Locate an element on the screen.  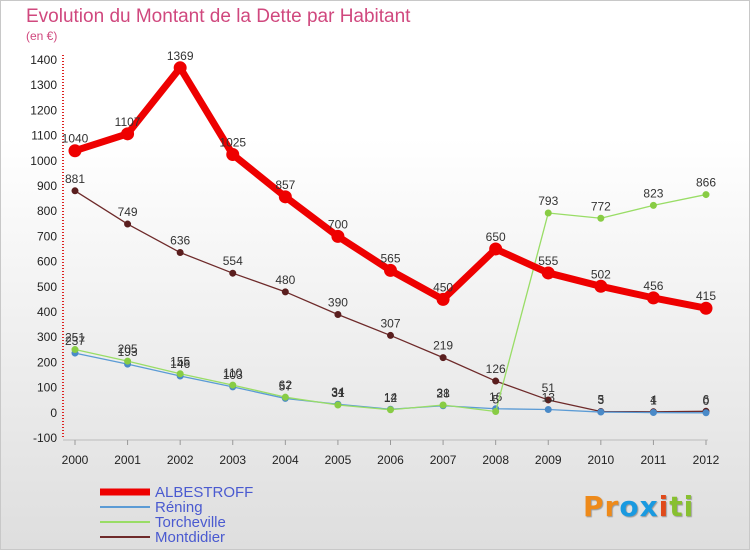
data-label: 700 is located at coordinates (338, 224).